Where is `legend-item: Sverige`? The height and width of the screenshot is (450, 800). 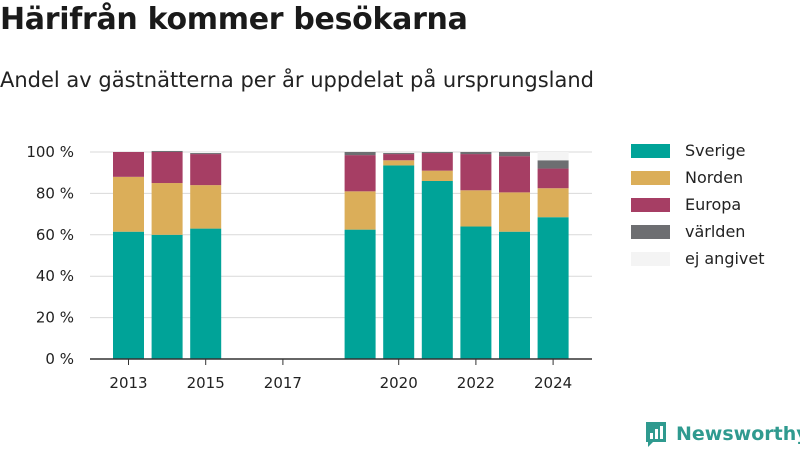
legend-item: Sverige is located at coordinates (698, 150).